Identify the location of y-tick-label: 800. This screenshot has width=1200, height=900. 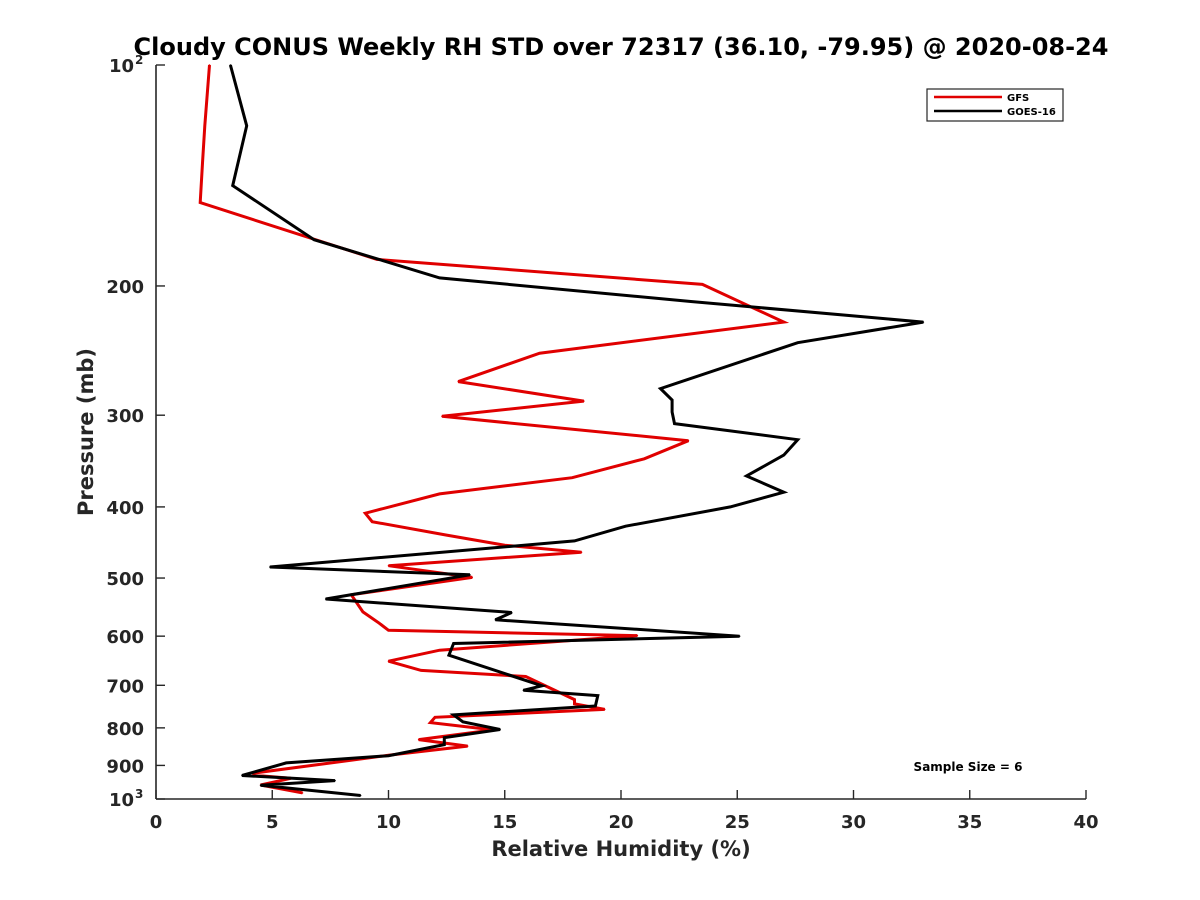
(125, 729).